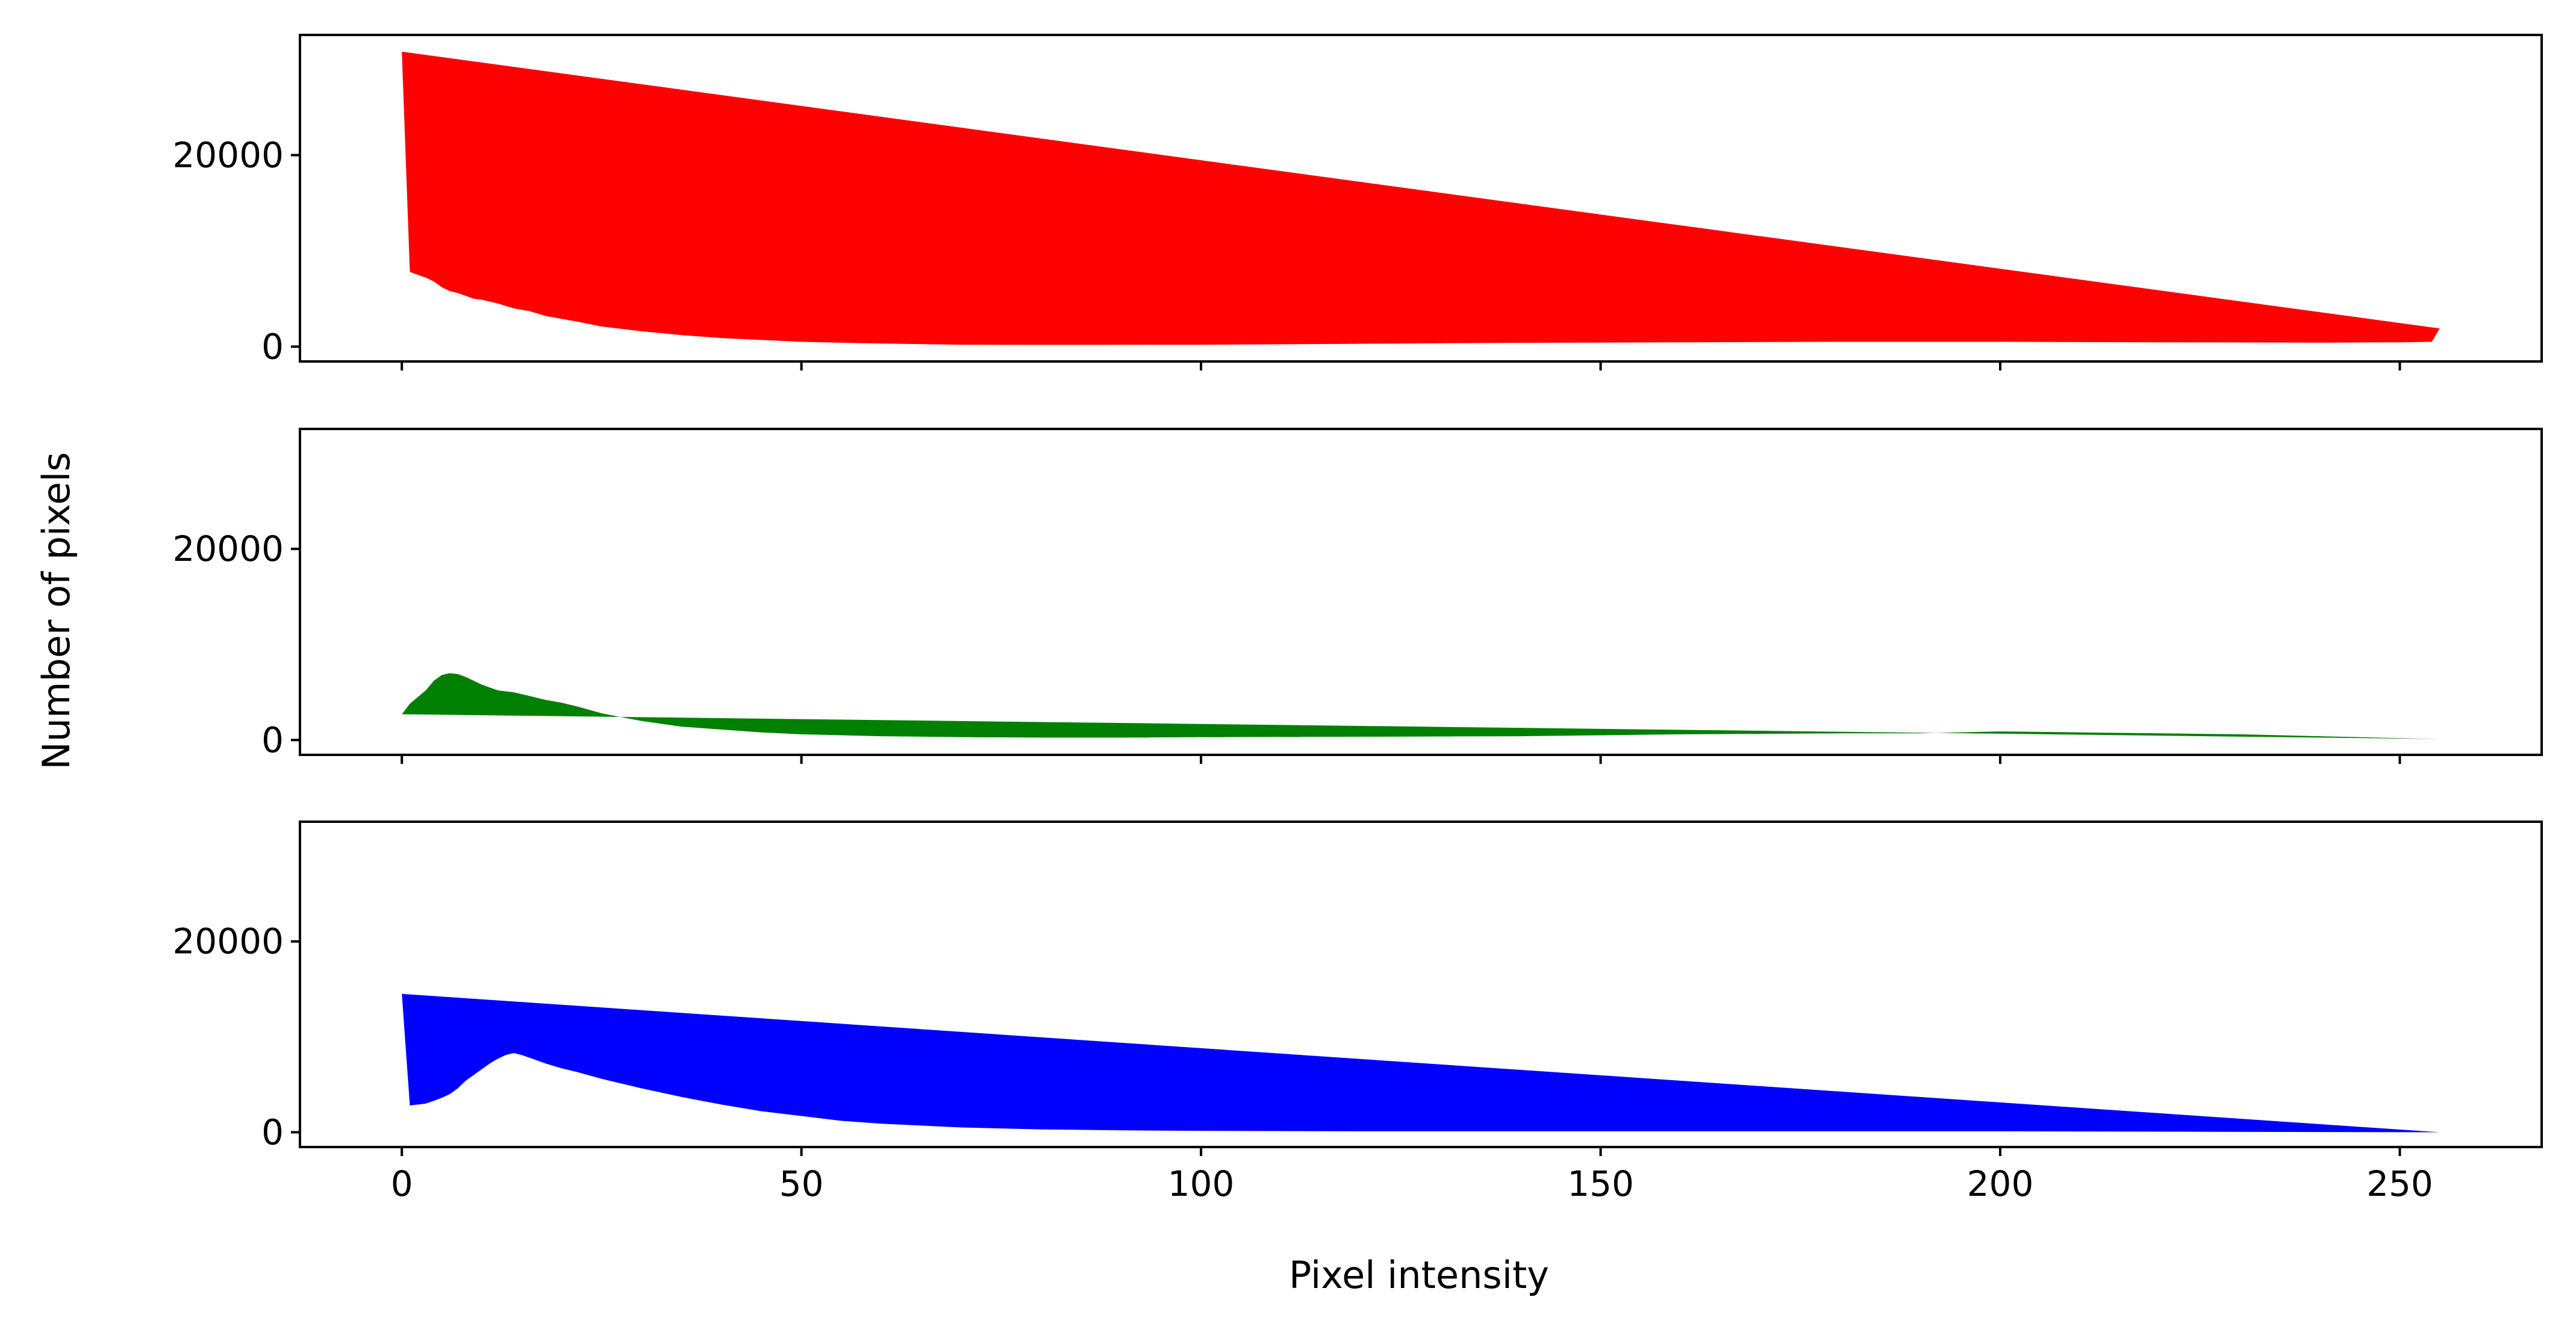 Image resolution: width=2576 pixels, height=1338 pixels. What do you see at coordinates (402, 1183) in the screenshot?
I see `x-tick-label-0: 0` at bounding box center [402, 1183].